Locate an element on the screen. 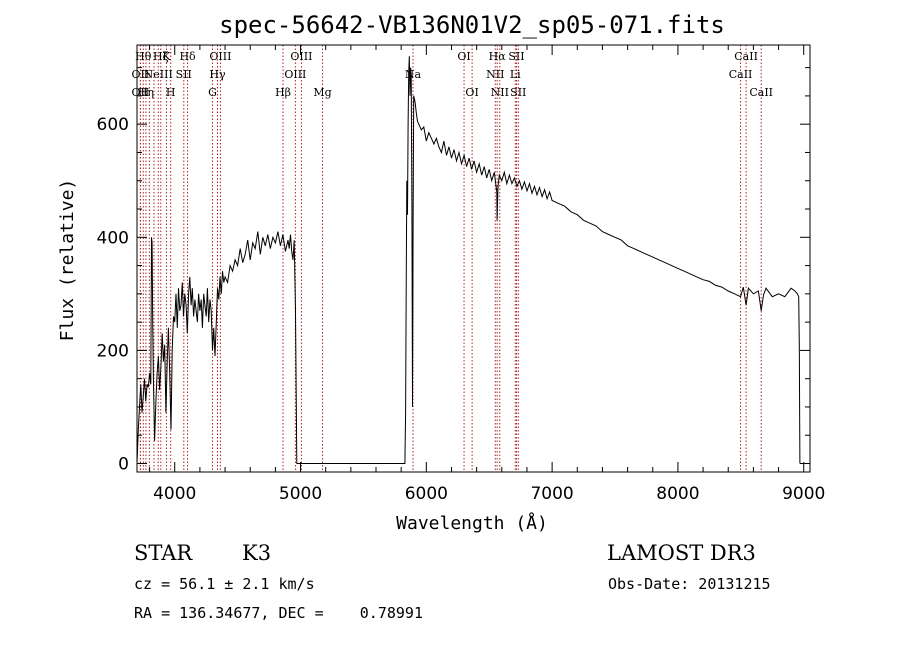 The width and height of the screenshot is (900, 649). line-label: Hβ is located at coordinates (283, 92).